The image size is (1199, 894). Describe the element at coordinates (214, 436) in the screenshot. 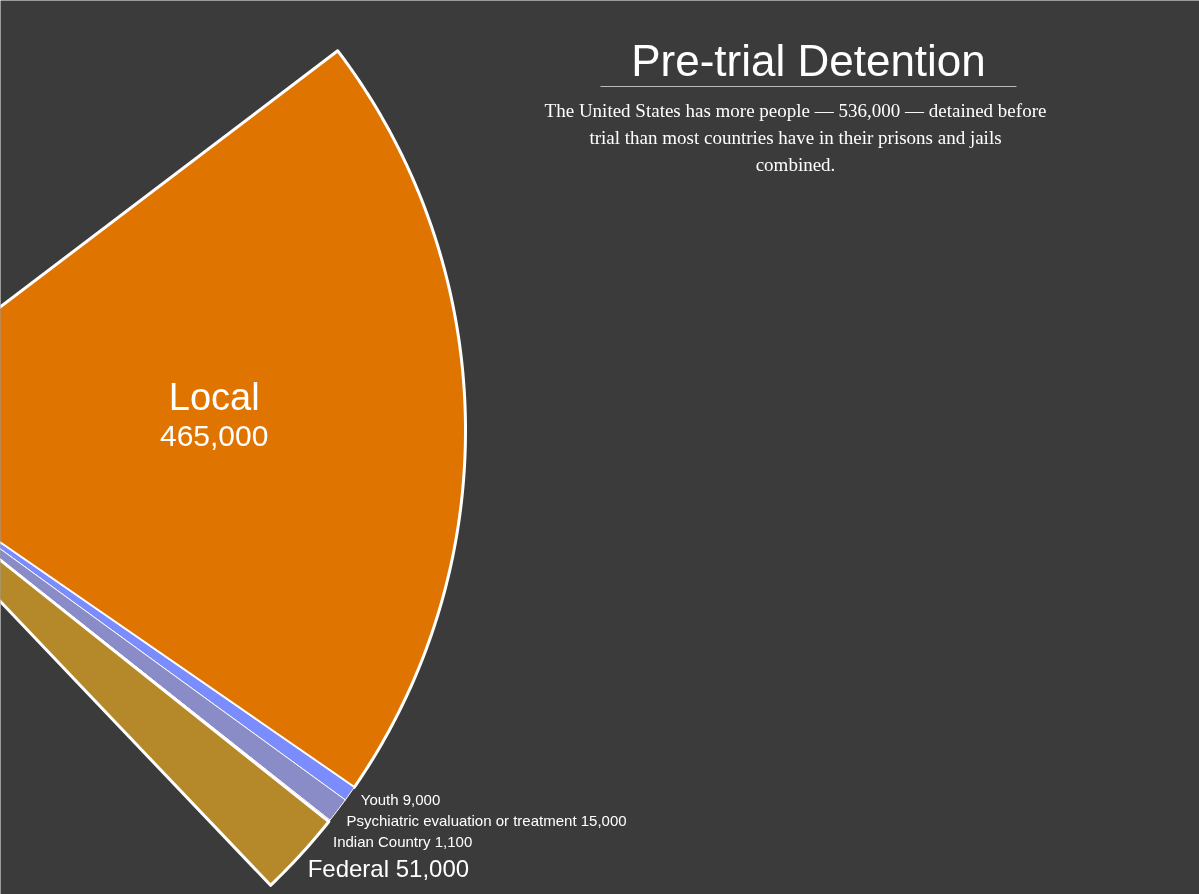

I see `data-label: 465,000` at that location.